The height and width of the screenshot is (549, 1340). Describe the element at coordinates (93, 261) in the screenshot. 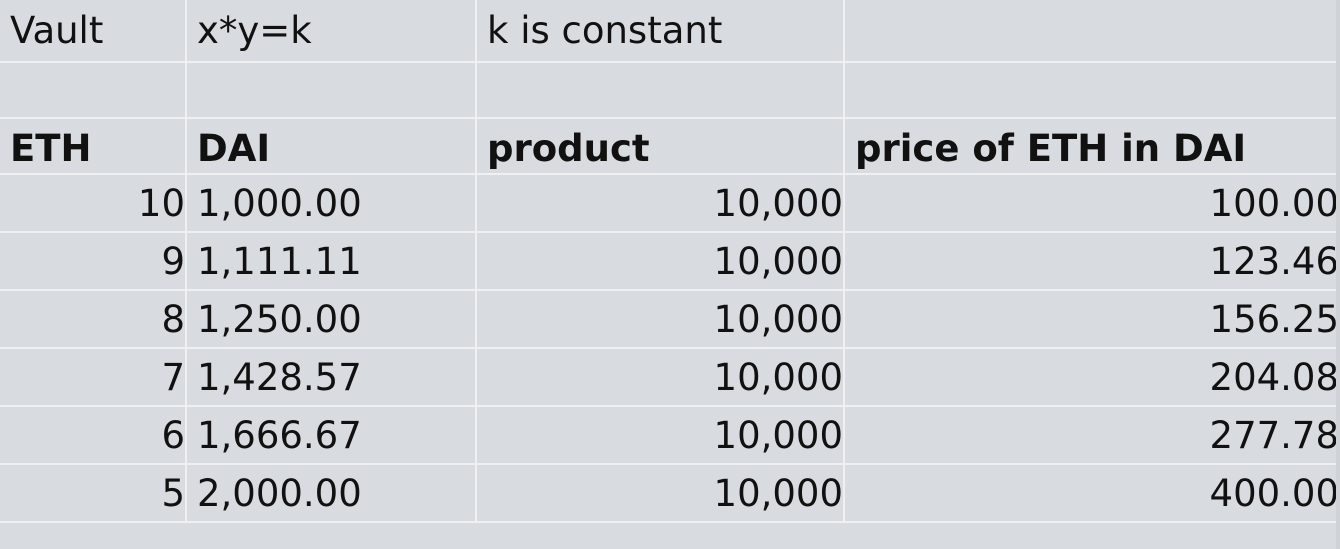

I see `cell-eth: 9` at that location.